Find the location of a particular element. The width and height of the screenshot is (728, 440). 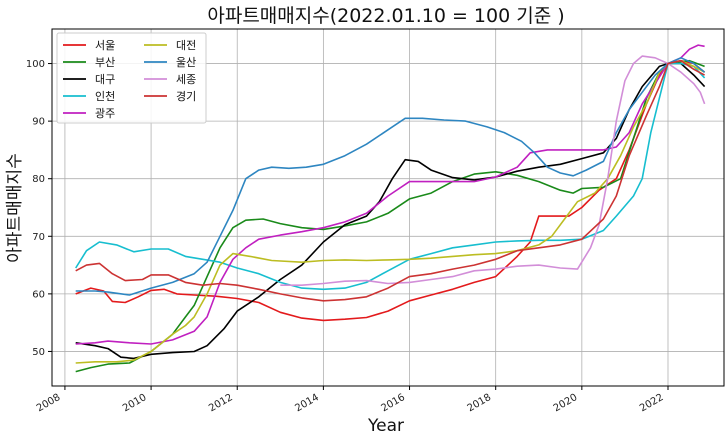

legend-entry: 인천 is located at coordinates (105, 96).